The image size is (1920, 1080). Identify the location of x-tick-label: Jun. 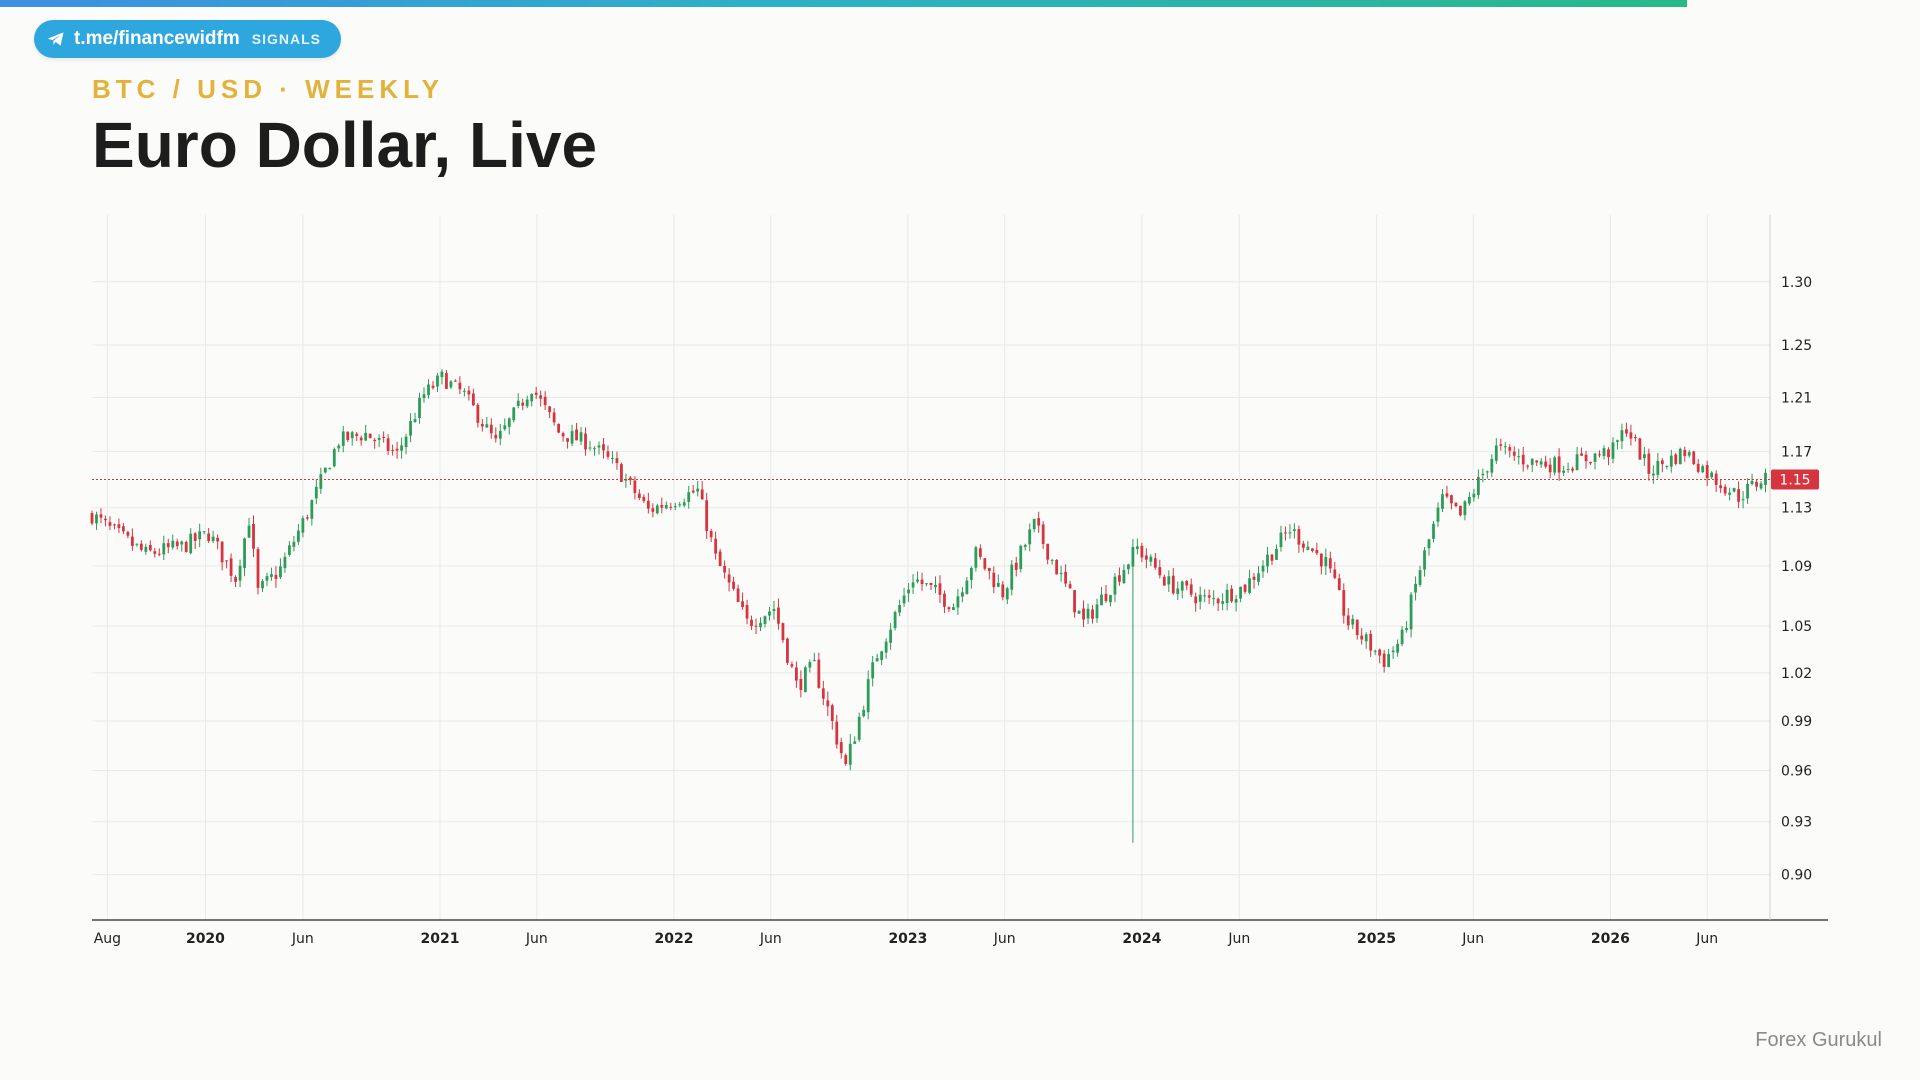
(302, 939).